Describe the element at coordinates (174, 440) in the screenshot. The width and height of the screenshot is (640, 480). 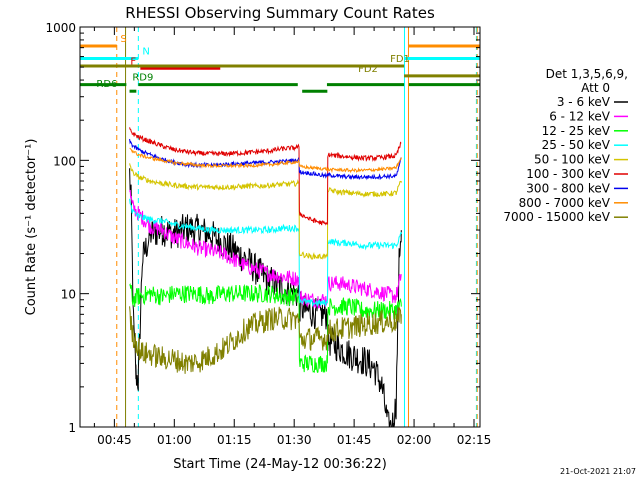
I see `x-tick-label: 01:00` at that location.